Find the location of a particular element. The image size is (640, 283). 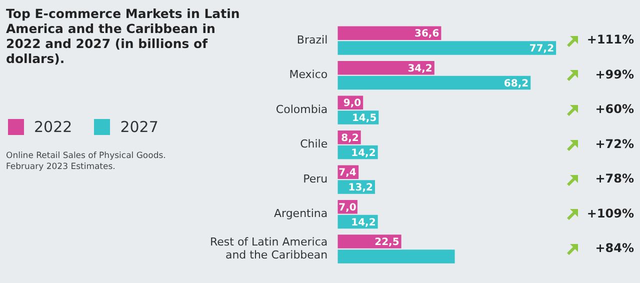

data-label: 34,2 is located at coordinates (420, 68).